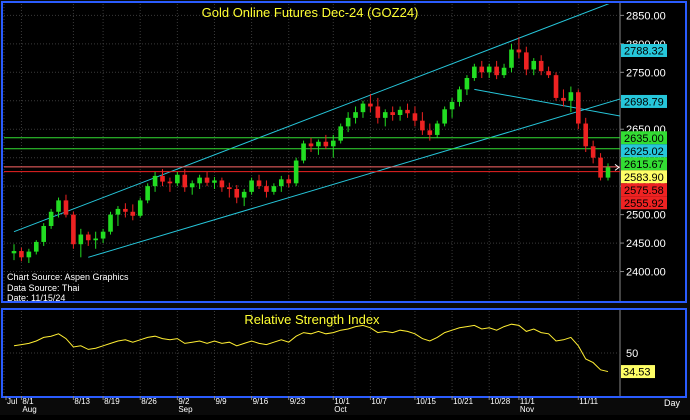  Describe the element at coordinates (500, 401) in the screenshot. I see `date-tick-label: 10/28` at that location.